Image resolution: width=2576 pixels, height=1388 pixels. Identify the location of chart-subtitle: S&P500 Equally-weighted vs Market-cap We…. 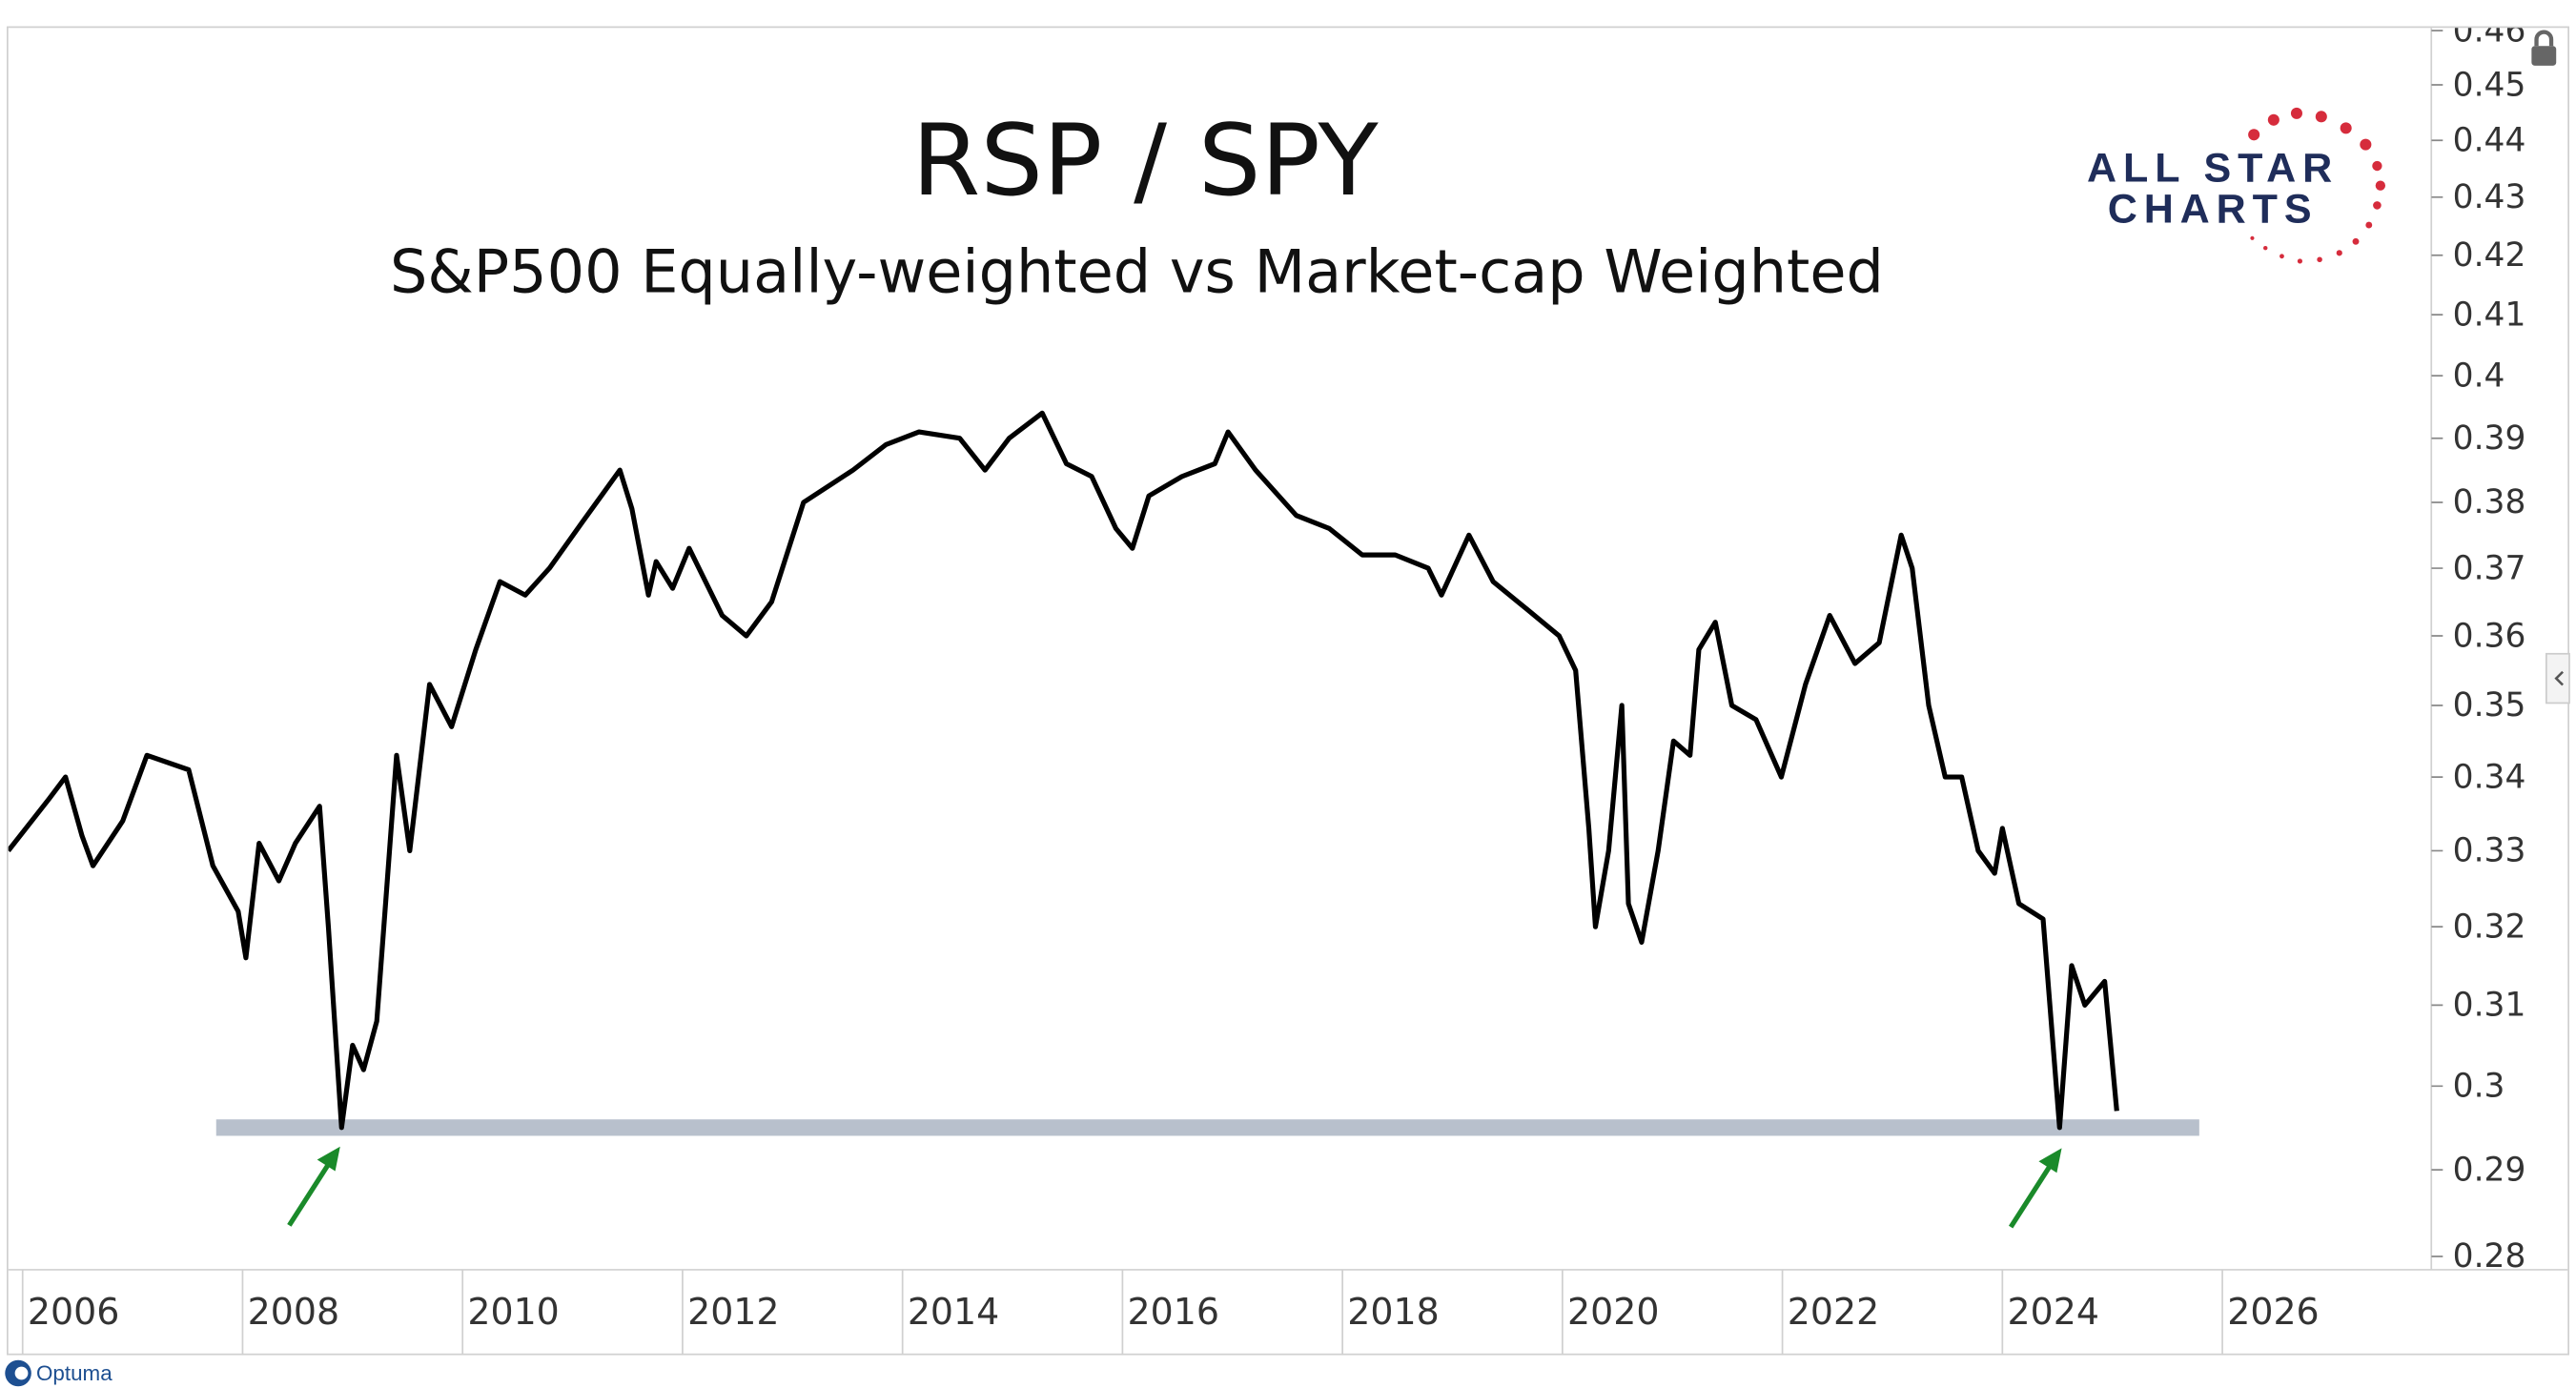
(1137, 272).